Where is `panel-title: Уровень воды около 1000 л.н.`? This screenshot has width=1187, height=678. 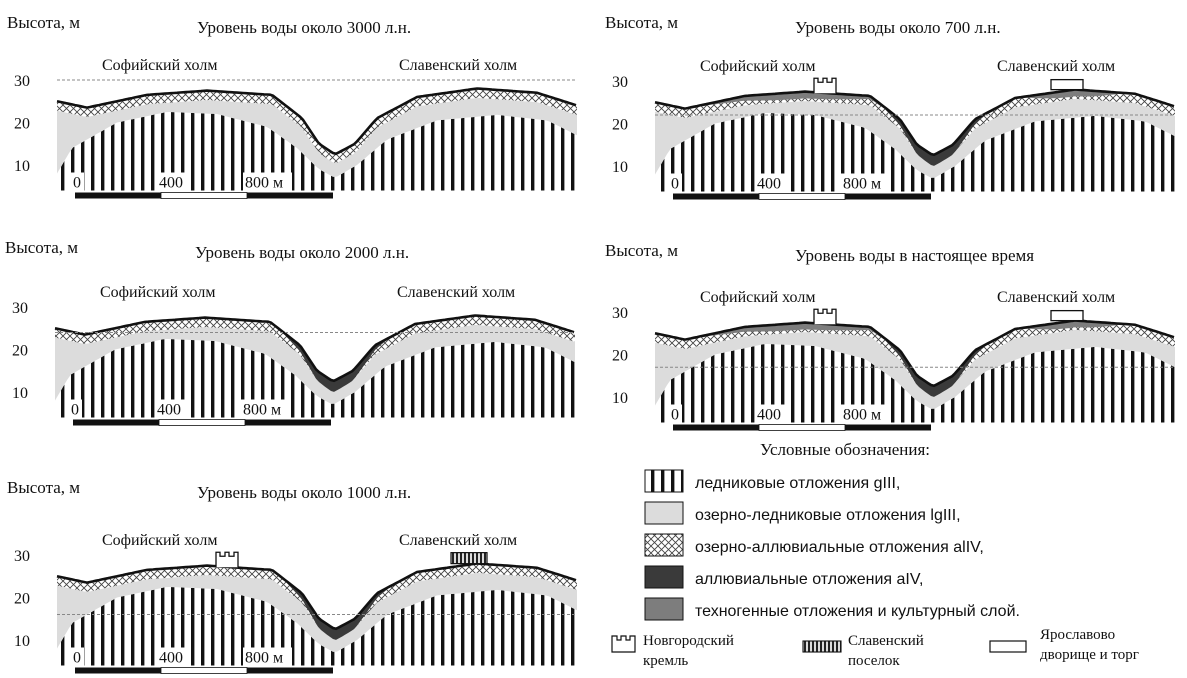
panel-title: Уровень воды около 1000 л.н. is located at coordinates (304, 492).